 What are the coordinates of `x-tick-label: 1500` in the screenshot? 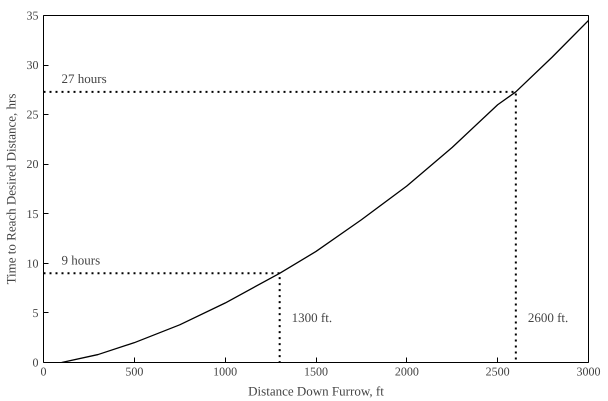 It's located at (316, 371).